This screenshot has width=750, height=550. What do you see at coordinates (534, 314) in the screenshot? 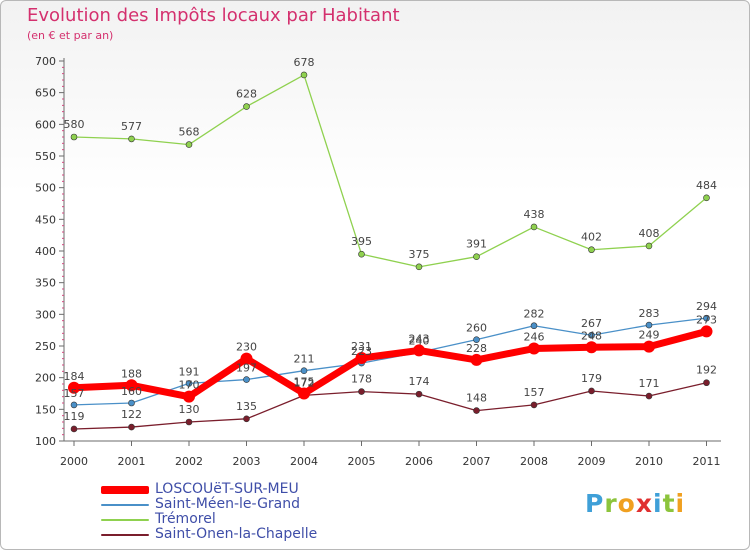
I see `data-label: 282` at bounding box center [534, 314].